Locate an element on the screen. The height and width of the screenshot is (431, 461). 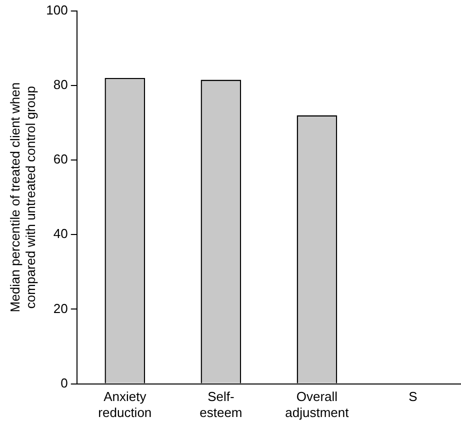
y-axis-title: Median percentile of treated client when compared with untreated control group is located at coordinates (22, 197).